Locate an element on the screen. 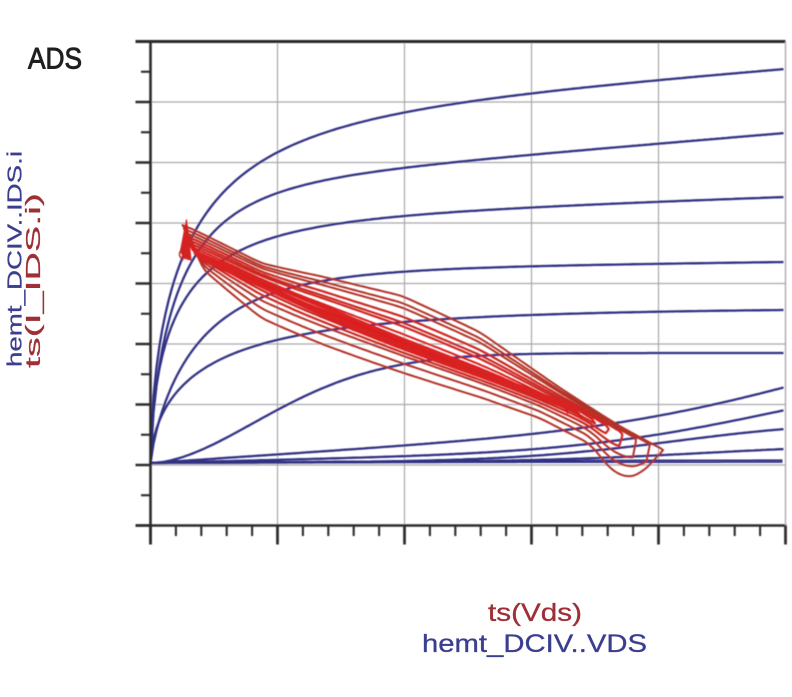  svg-text: ts(I_IDS.i) is located at coordinates (33, 280).